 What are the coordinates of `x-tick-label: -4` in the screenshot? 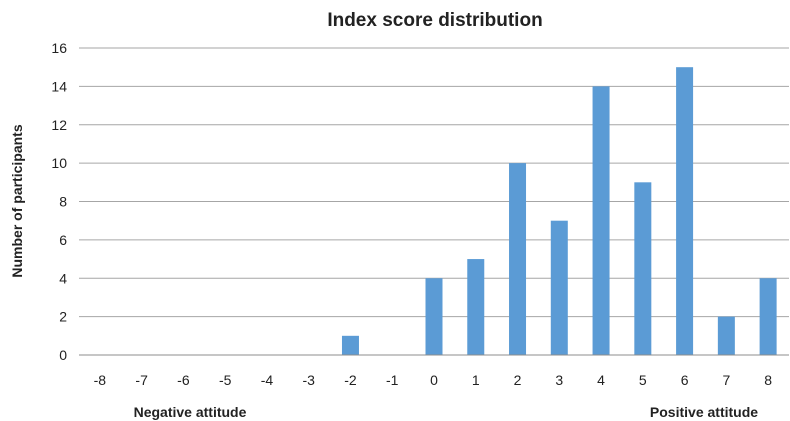 It's located at (267, 380).